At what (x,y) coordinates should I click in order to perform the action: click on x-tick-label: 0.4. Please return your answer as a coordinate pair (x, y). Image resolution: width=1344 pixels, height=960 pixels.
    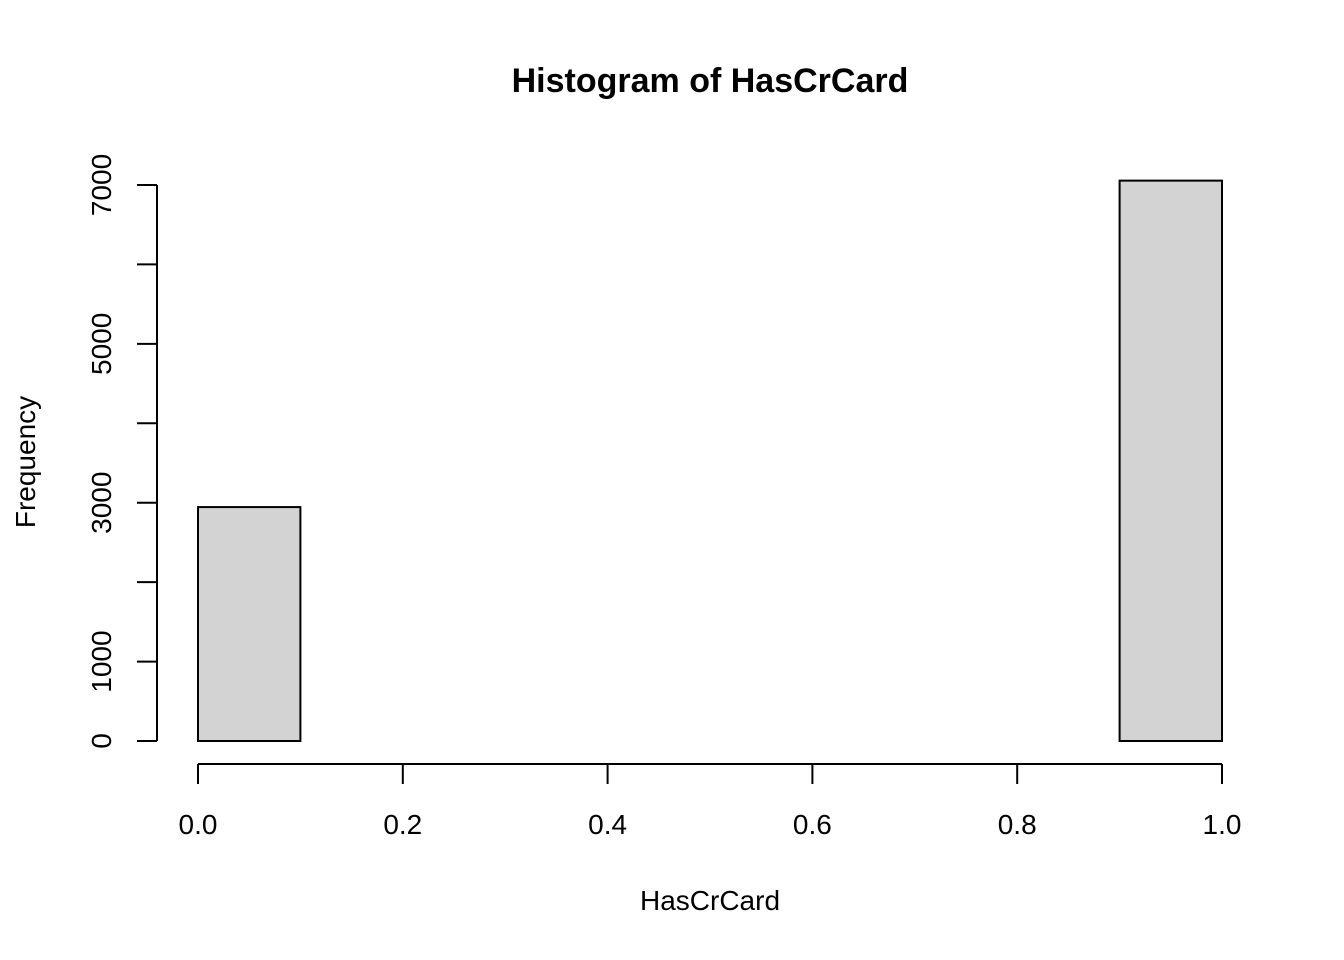
    Looking at the image, I should click on (607, 824).